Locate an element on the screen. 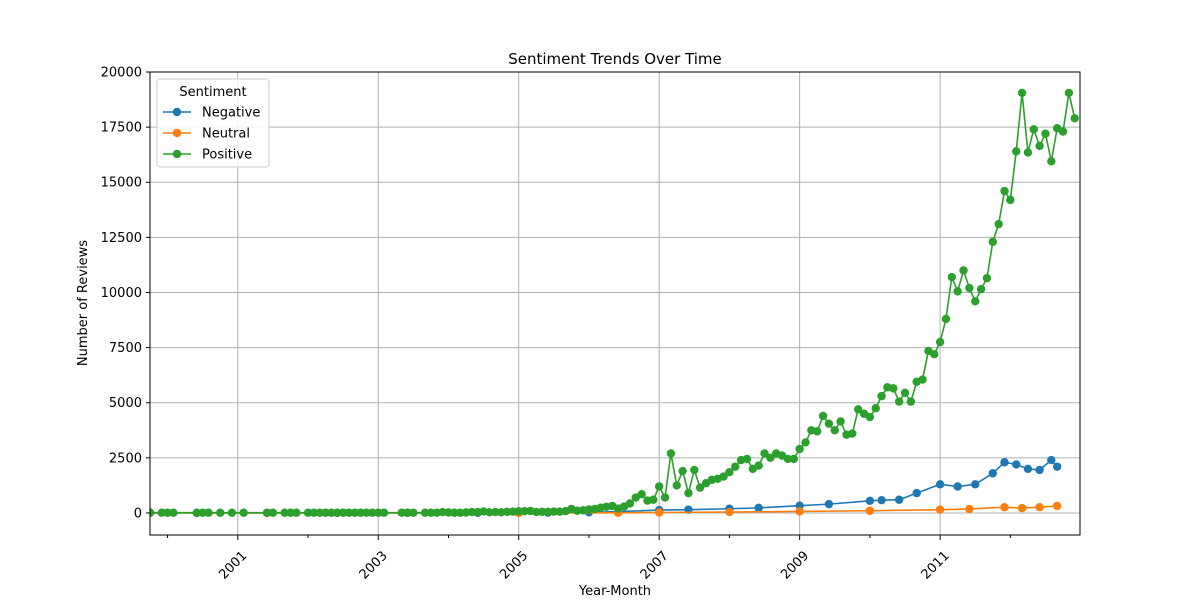 The image size is (1200, 604). y-tick-label: 15000 is located at coordinates (121, 183).